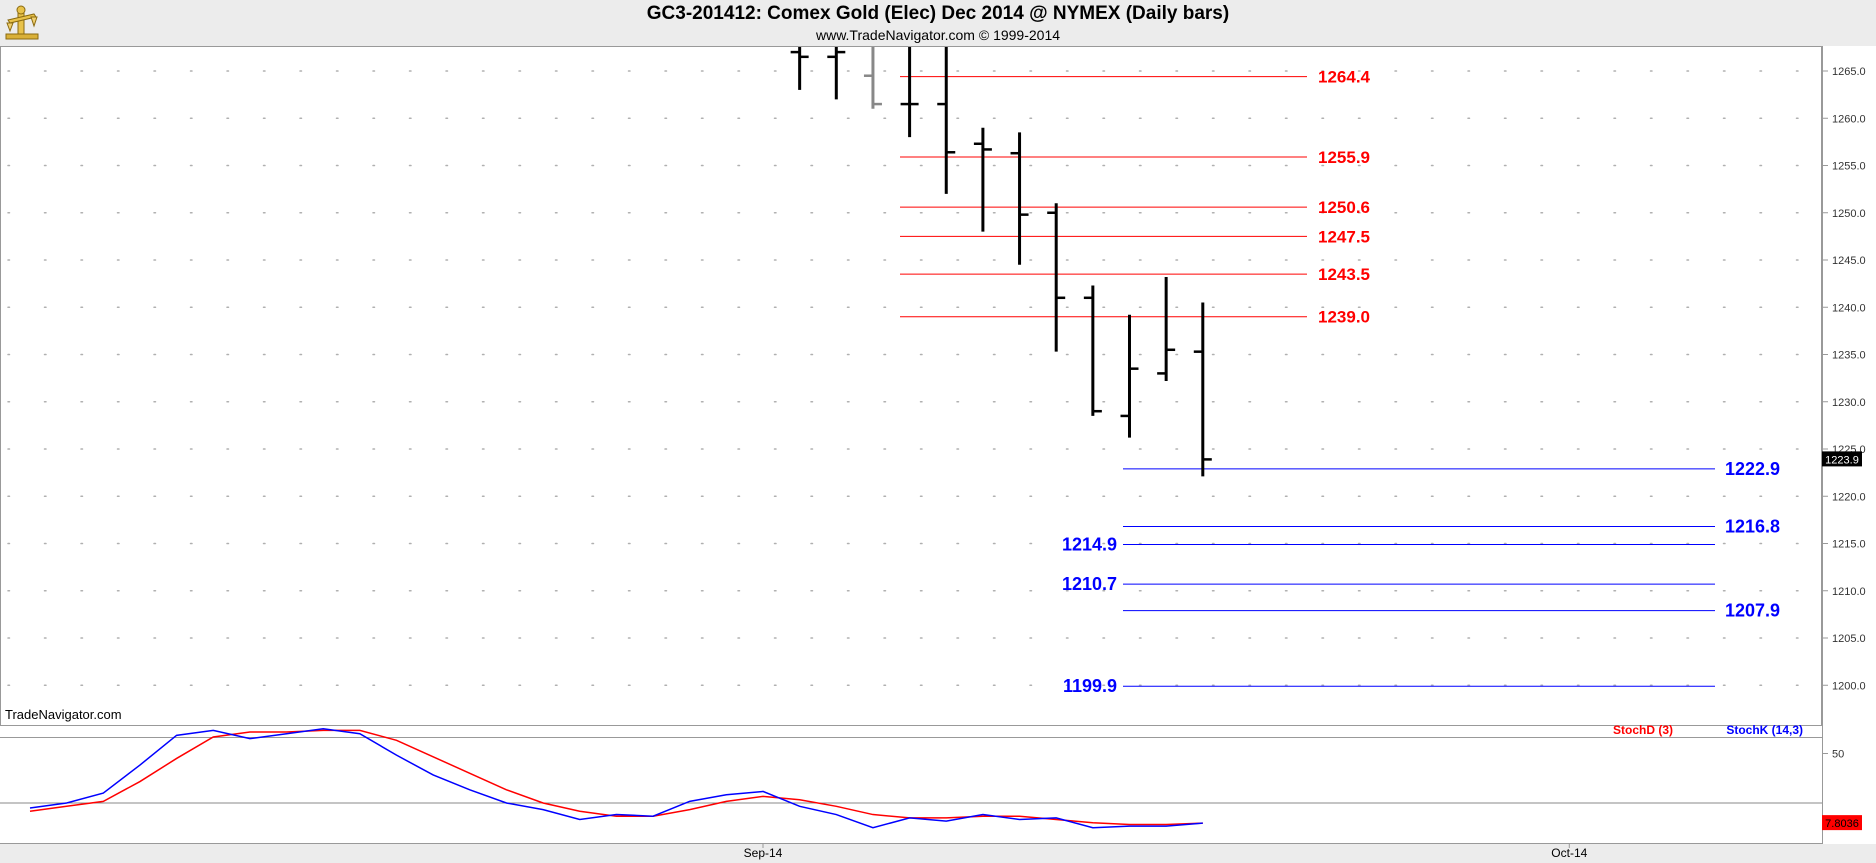 This screenshot has width=1876, height=863. Describe the element at coordinates (1849, 592) in the screenshot. I see `y-tick-label: 1210.0` at that location.